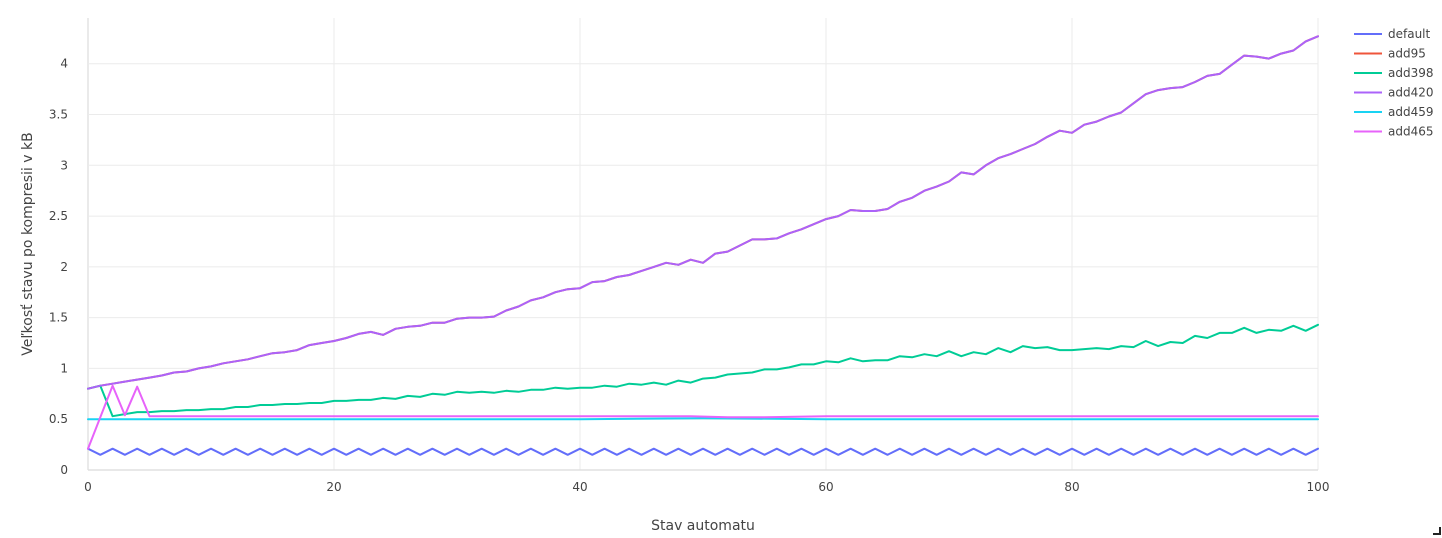  I want to click on x-tick-label-0: 0, so click(88, 487).